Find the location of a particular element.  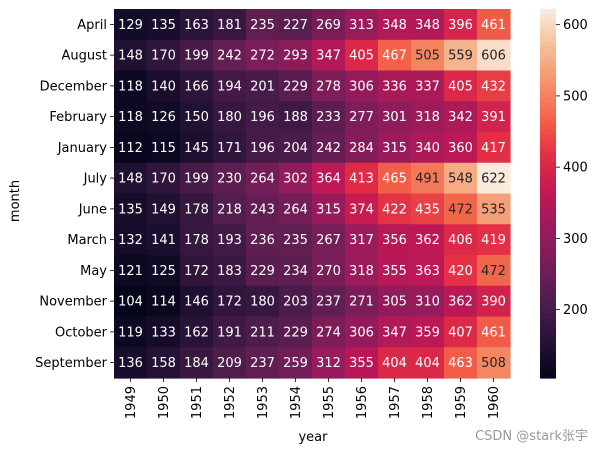

cell-value-label: 274 is located at coordinates (328, 332).